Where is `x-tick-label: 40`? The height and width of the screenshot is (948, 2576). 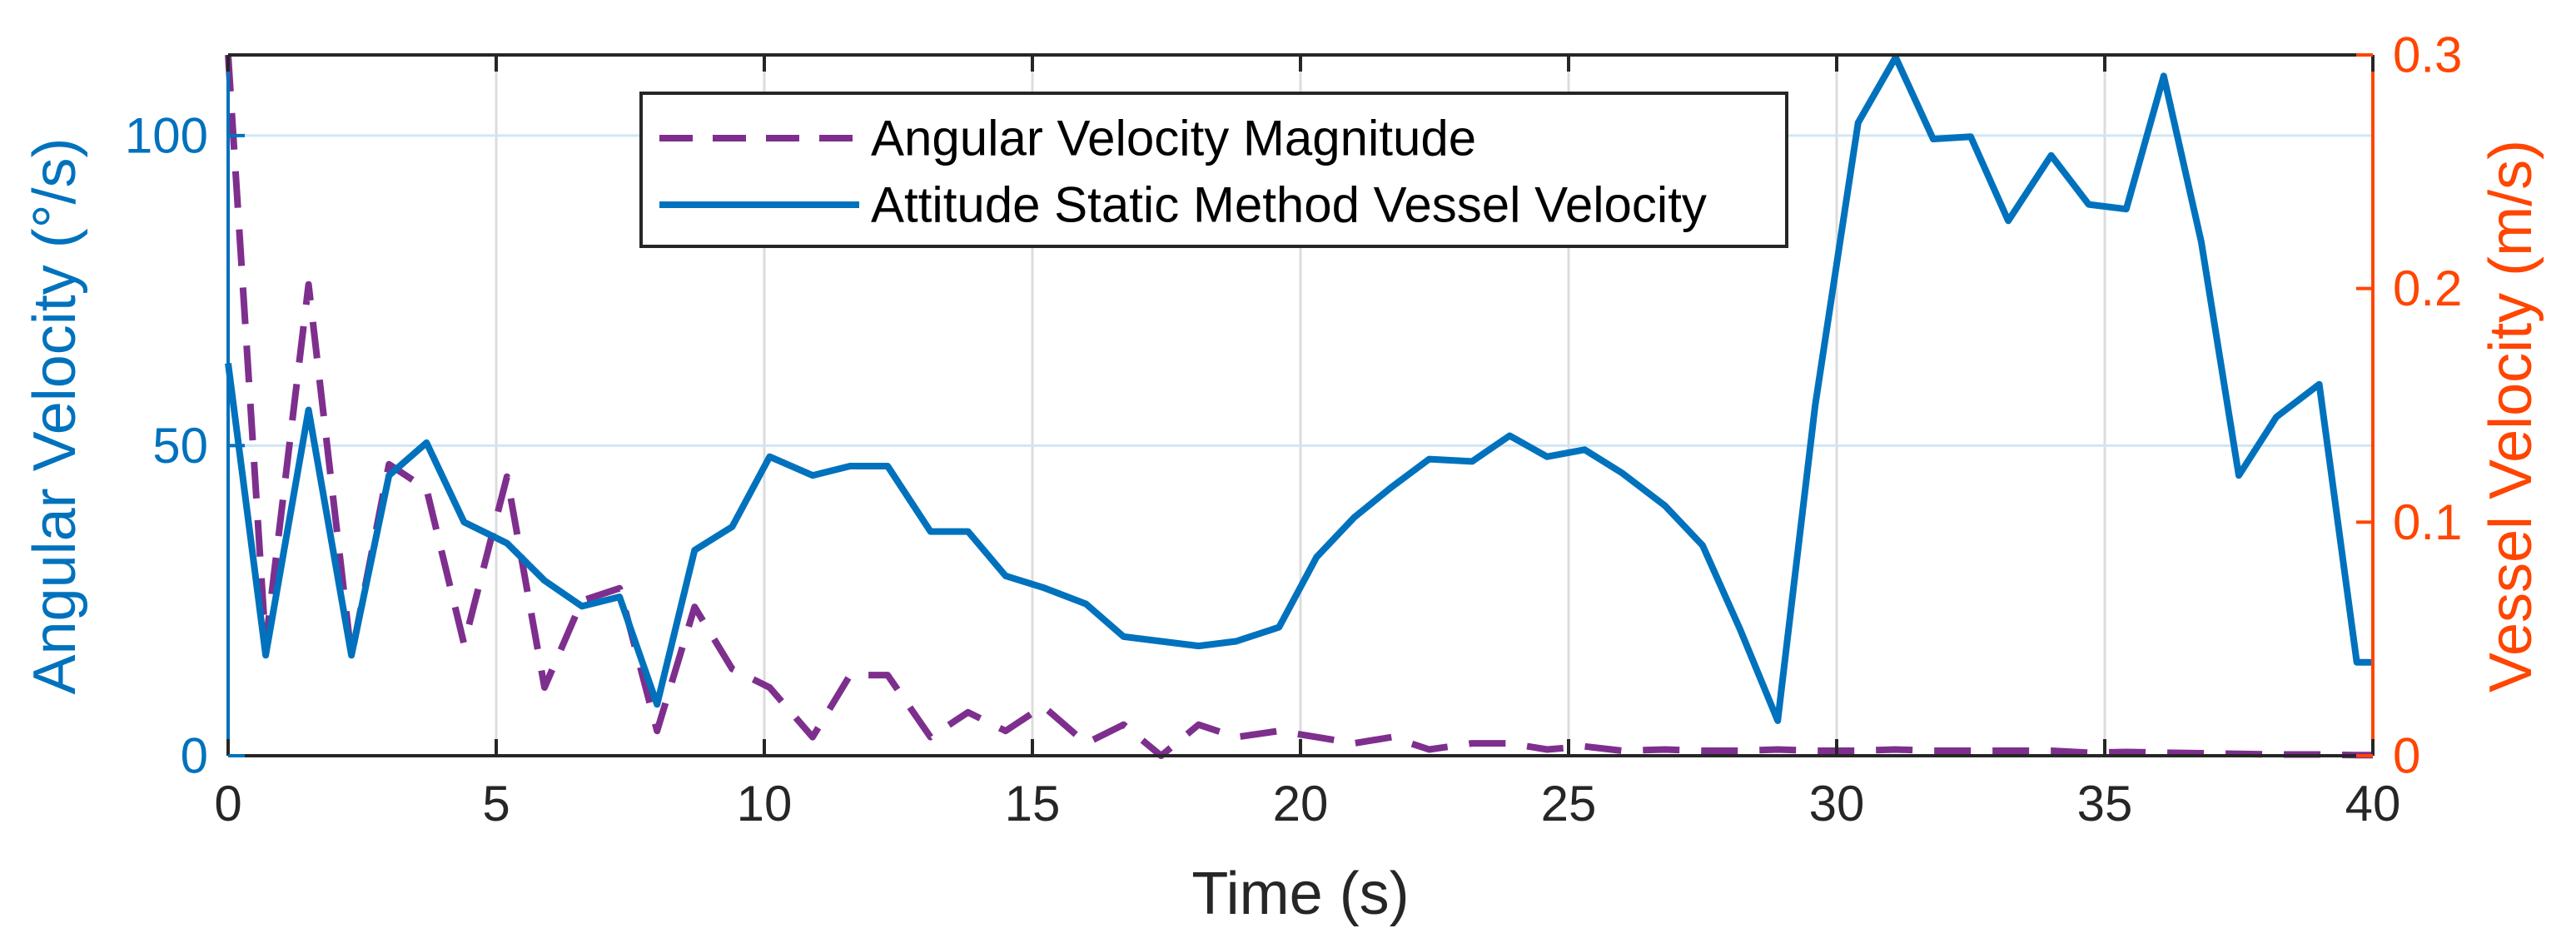 x-tick-label: 40 is located at coordinates (2373, 803).